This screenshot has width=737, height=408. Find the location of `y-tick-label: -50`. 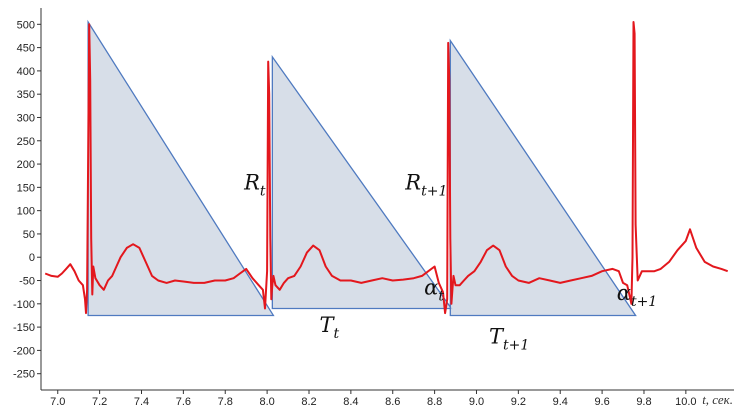

y-tick-label: -50 is located at coordinates (27, 282).